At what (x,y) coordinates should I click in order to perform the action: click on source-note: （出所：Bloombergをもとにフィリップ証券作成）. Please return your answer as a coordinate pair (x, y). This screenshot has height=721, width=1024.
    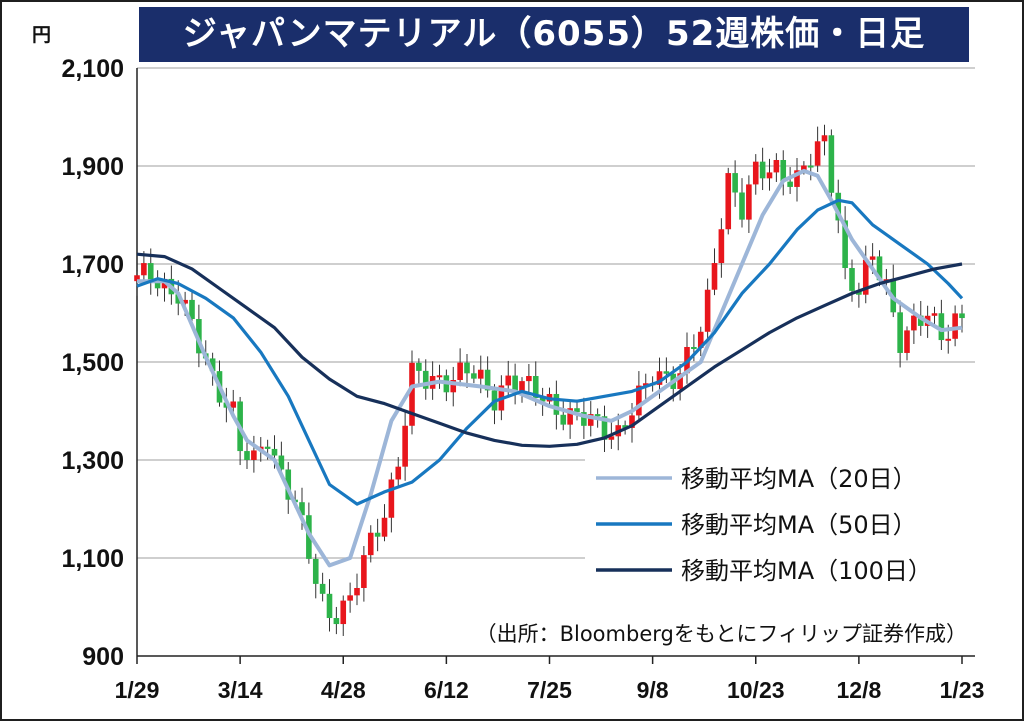
    Looking at the image, I should click on (721, 634).